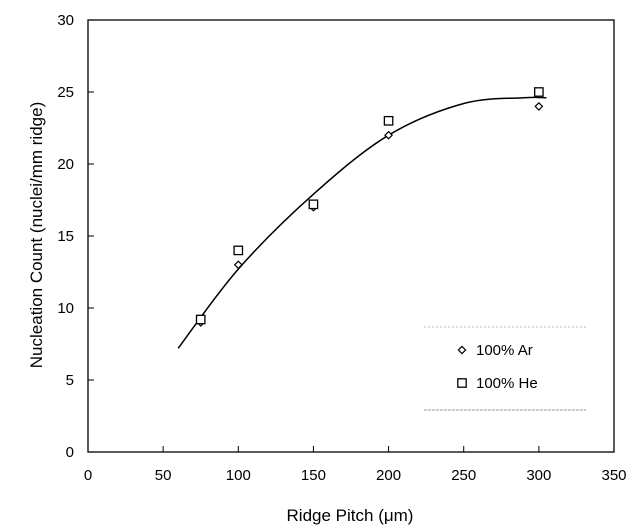  I want to click on x-tick-label: 0, so click(88, 475).